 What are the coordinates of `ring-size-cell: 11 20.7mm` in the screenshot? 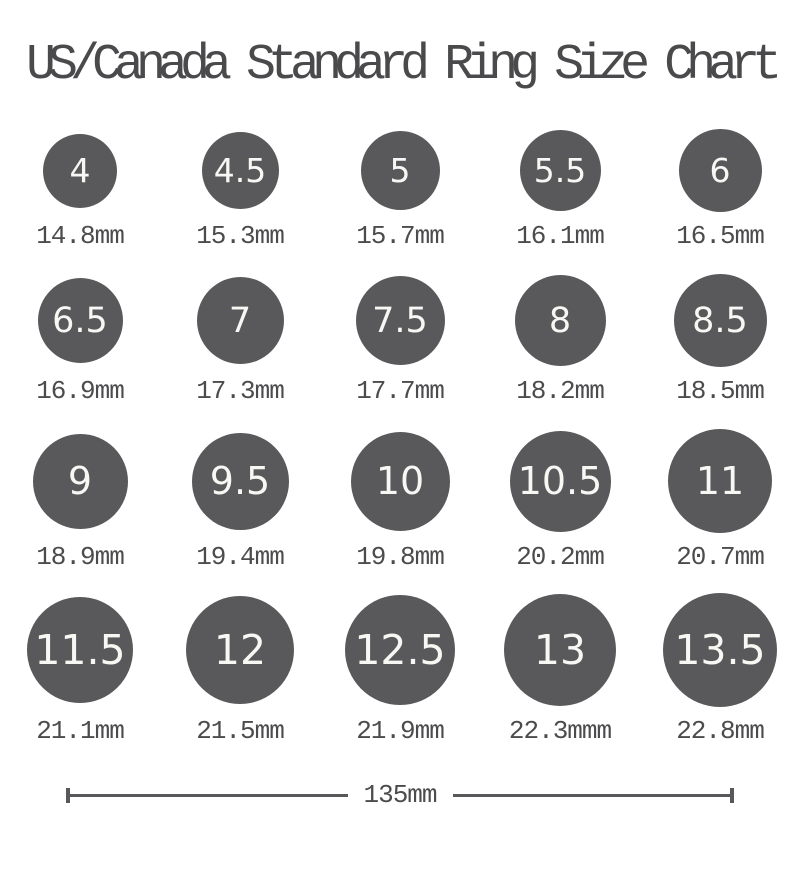 It's located at (720, 500).